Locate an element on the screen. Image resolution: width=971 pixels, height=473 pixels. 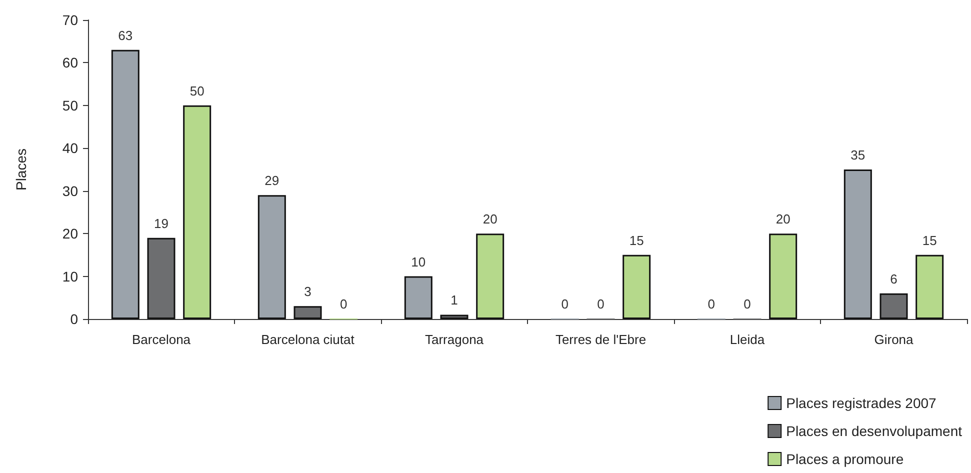
legend-label: Places a promoure is located at coordinates (845, 459).